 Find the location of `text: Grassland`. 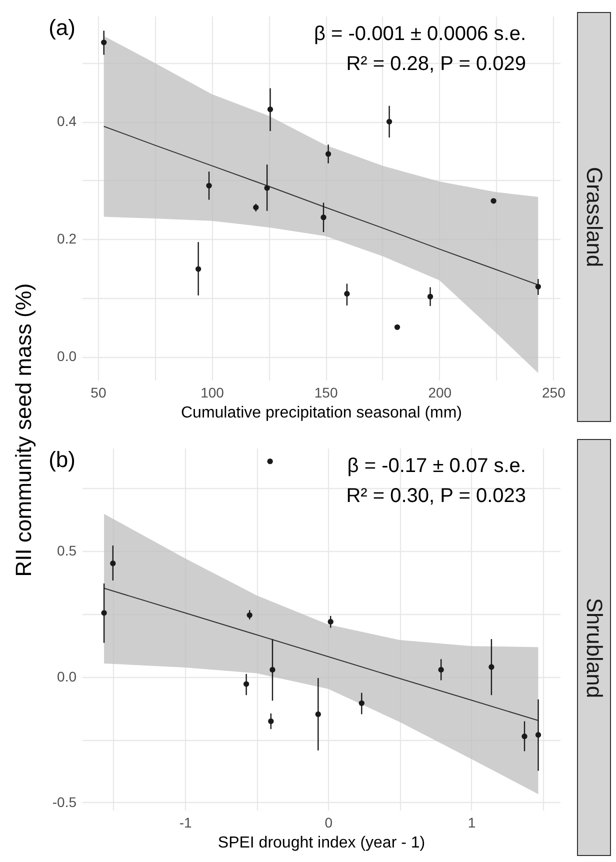

text: Grassland is located at coordinates (594, 217).